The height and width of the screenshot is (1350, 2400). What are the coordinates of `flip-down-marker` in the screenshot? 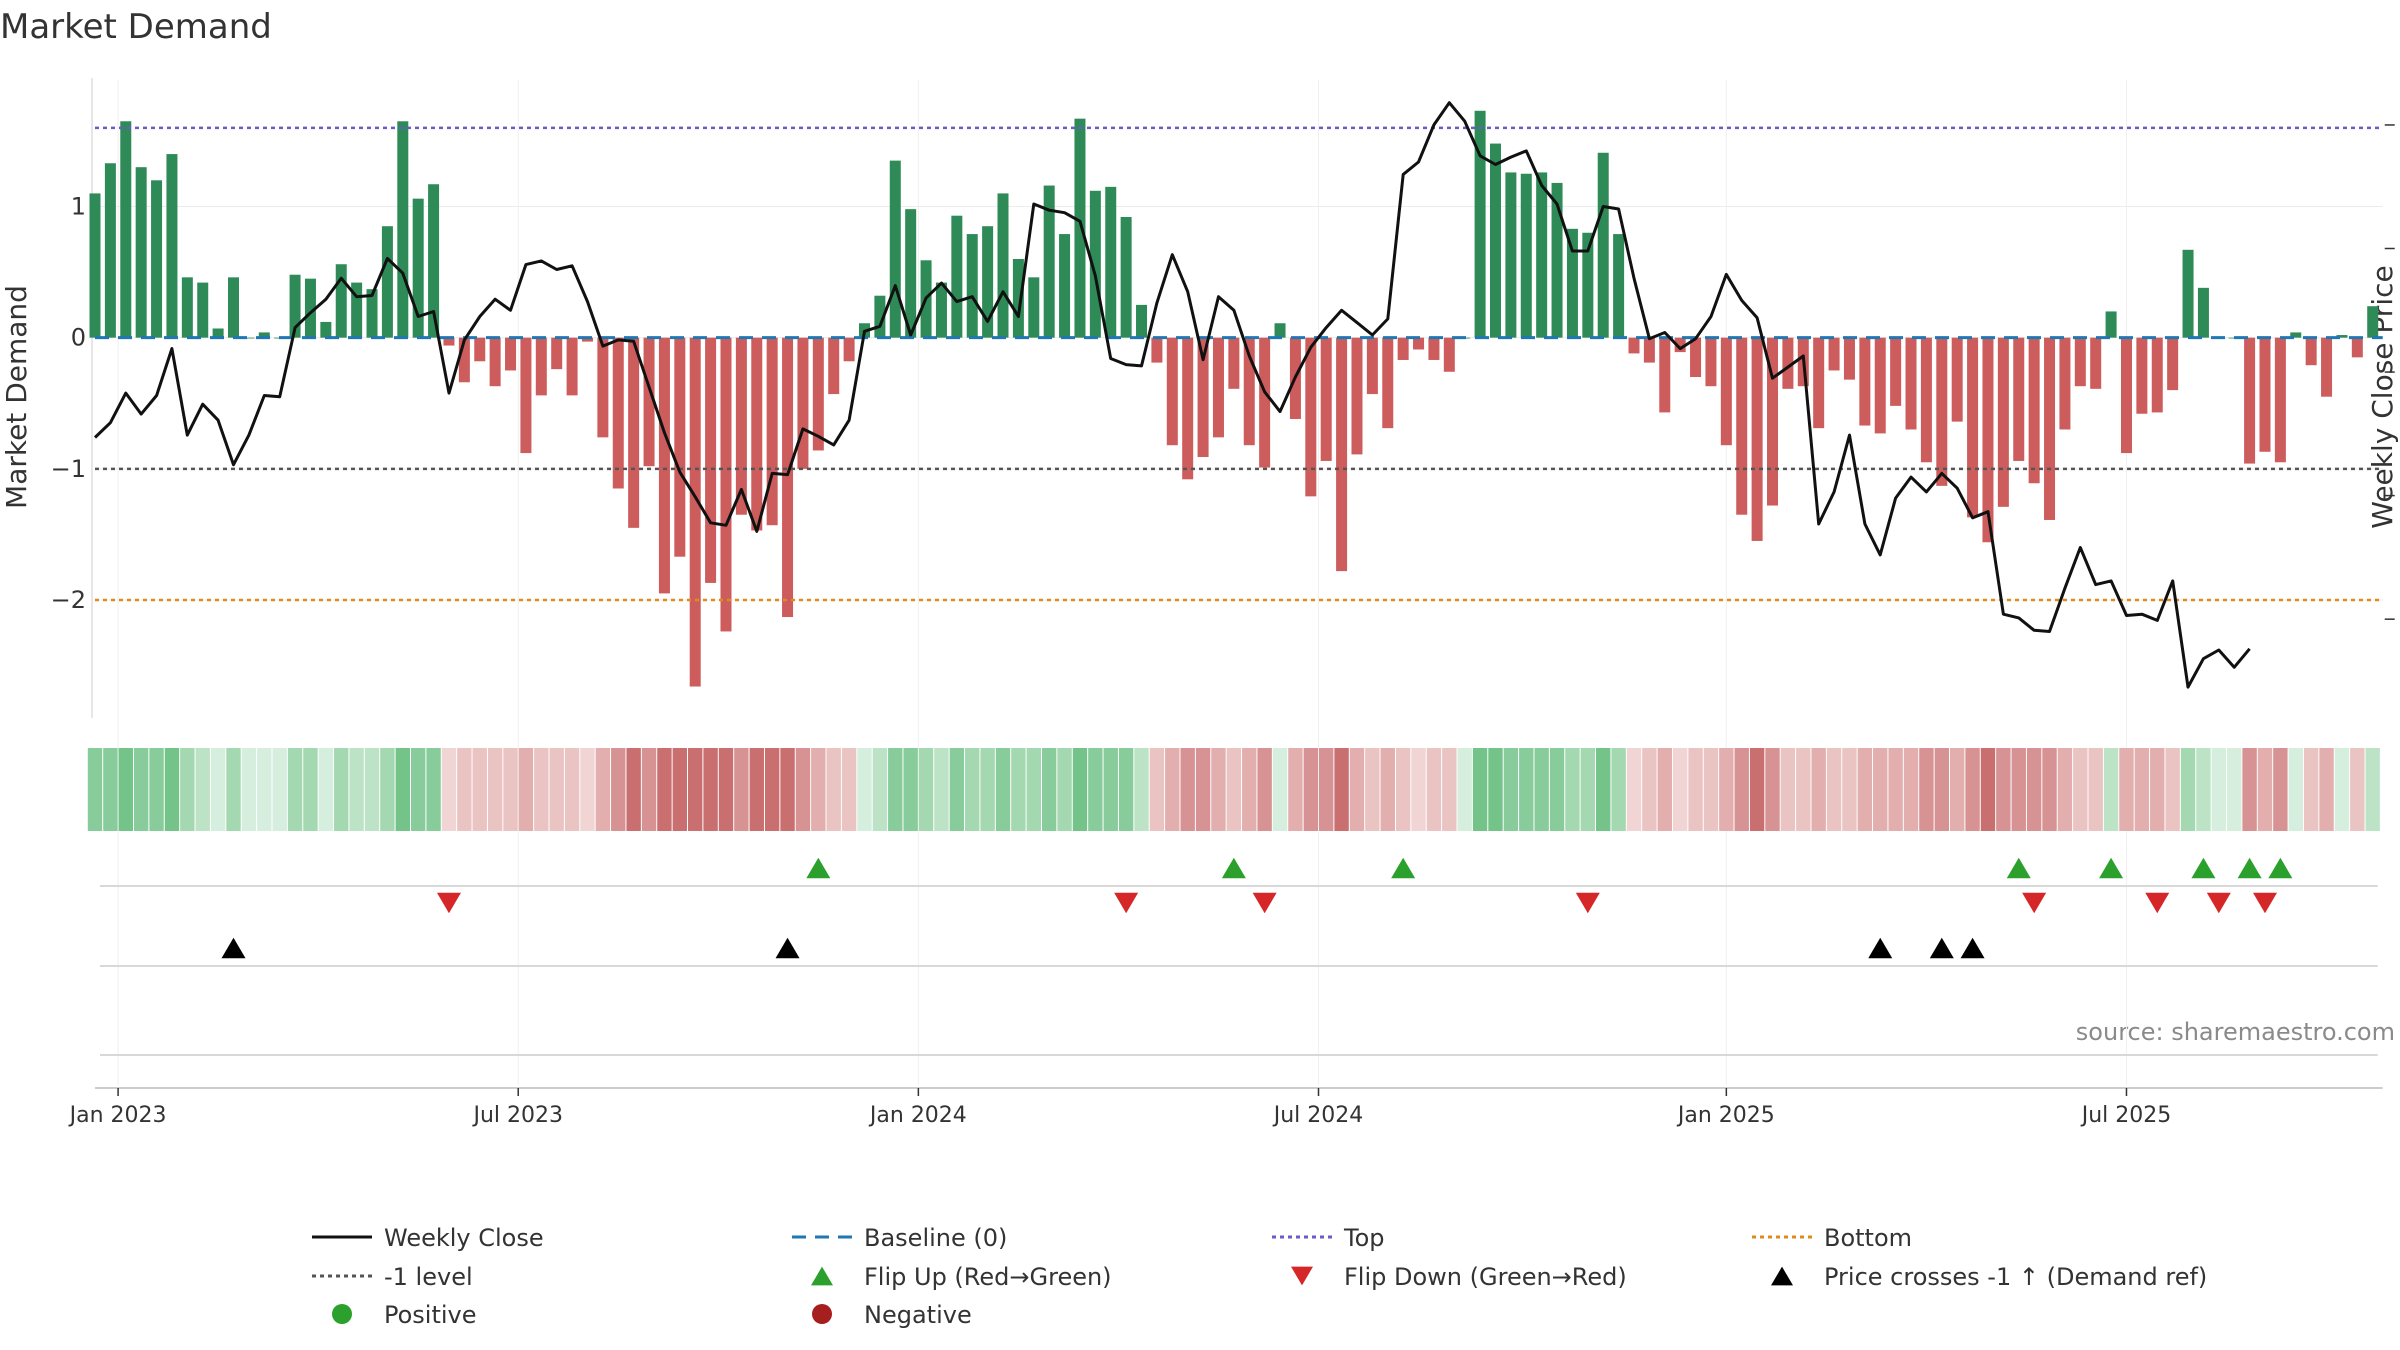 It's located at (1264, 903).